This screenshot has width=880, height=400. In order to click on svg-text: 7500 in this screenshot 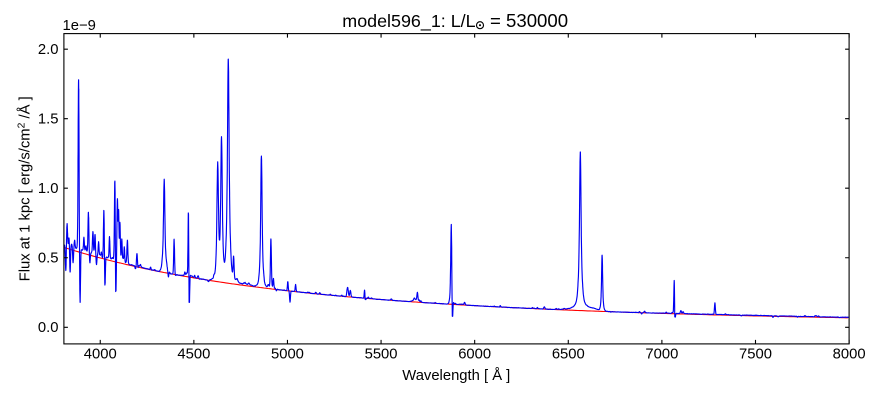, I will do `click(755, 354)`.